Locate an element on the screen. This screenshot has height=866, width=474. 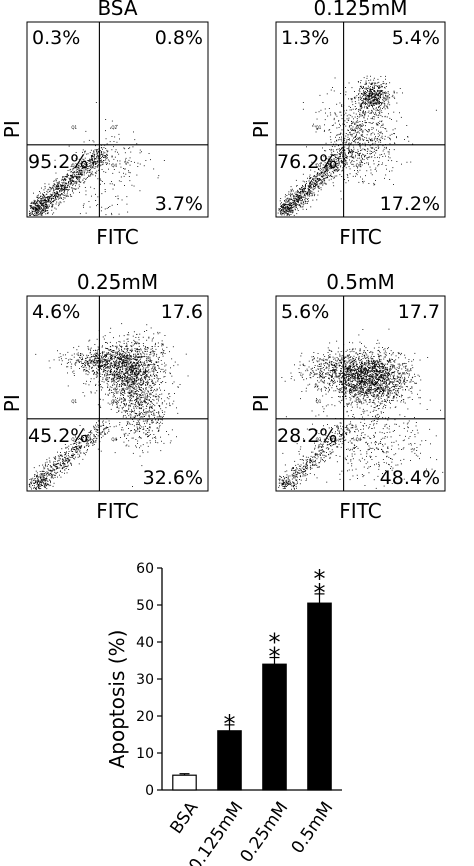
quadrant-upper-right: 0.8% is located at coordinates (179, 38).